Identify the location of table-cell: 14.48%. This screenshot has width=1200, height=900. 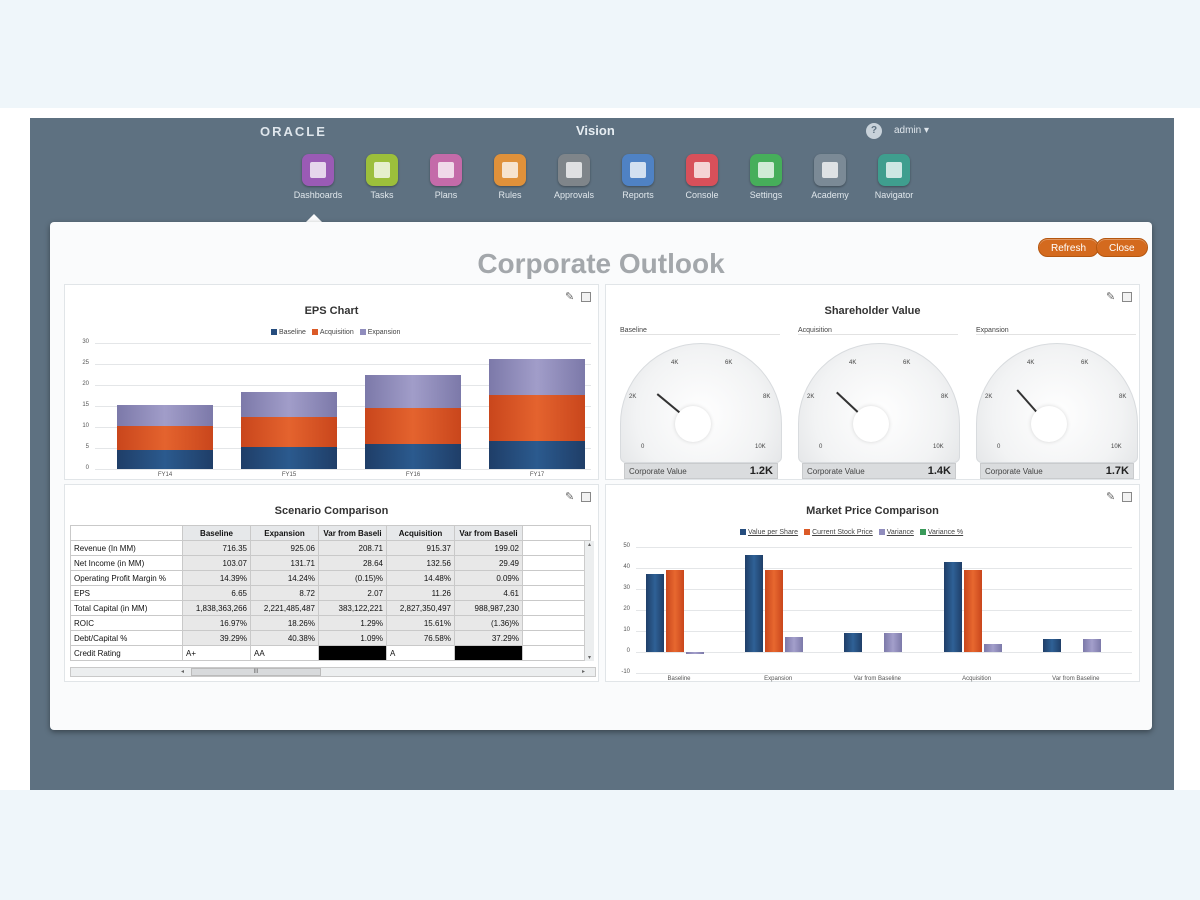
(420, 578).